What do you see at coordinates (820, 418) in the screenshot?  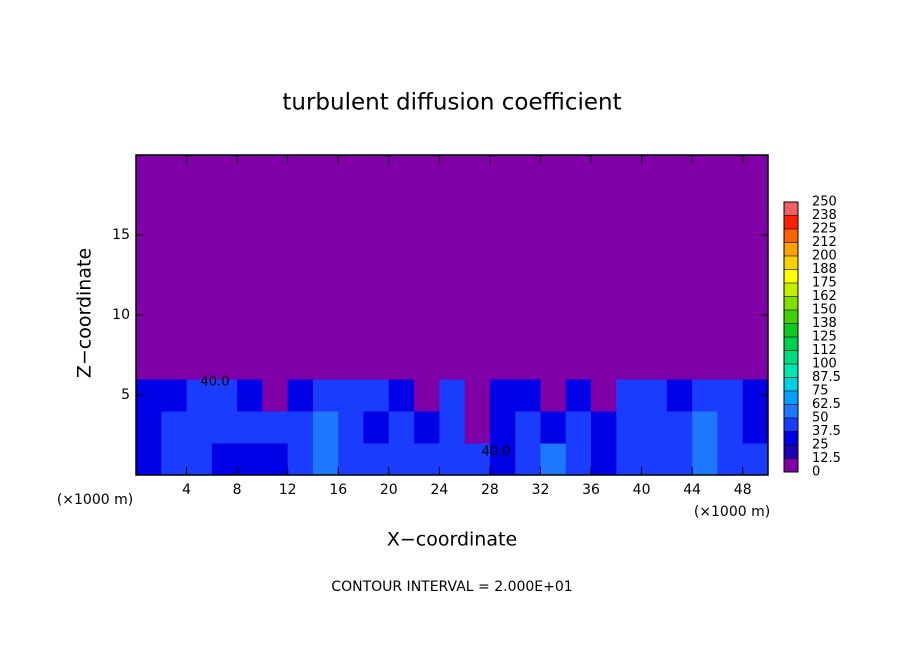 I see `colorbar-label: 50` at bounding box center [820, 418].